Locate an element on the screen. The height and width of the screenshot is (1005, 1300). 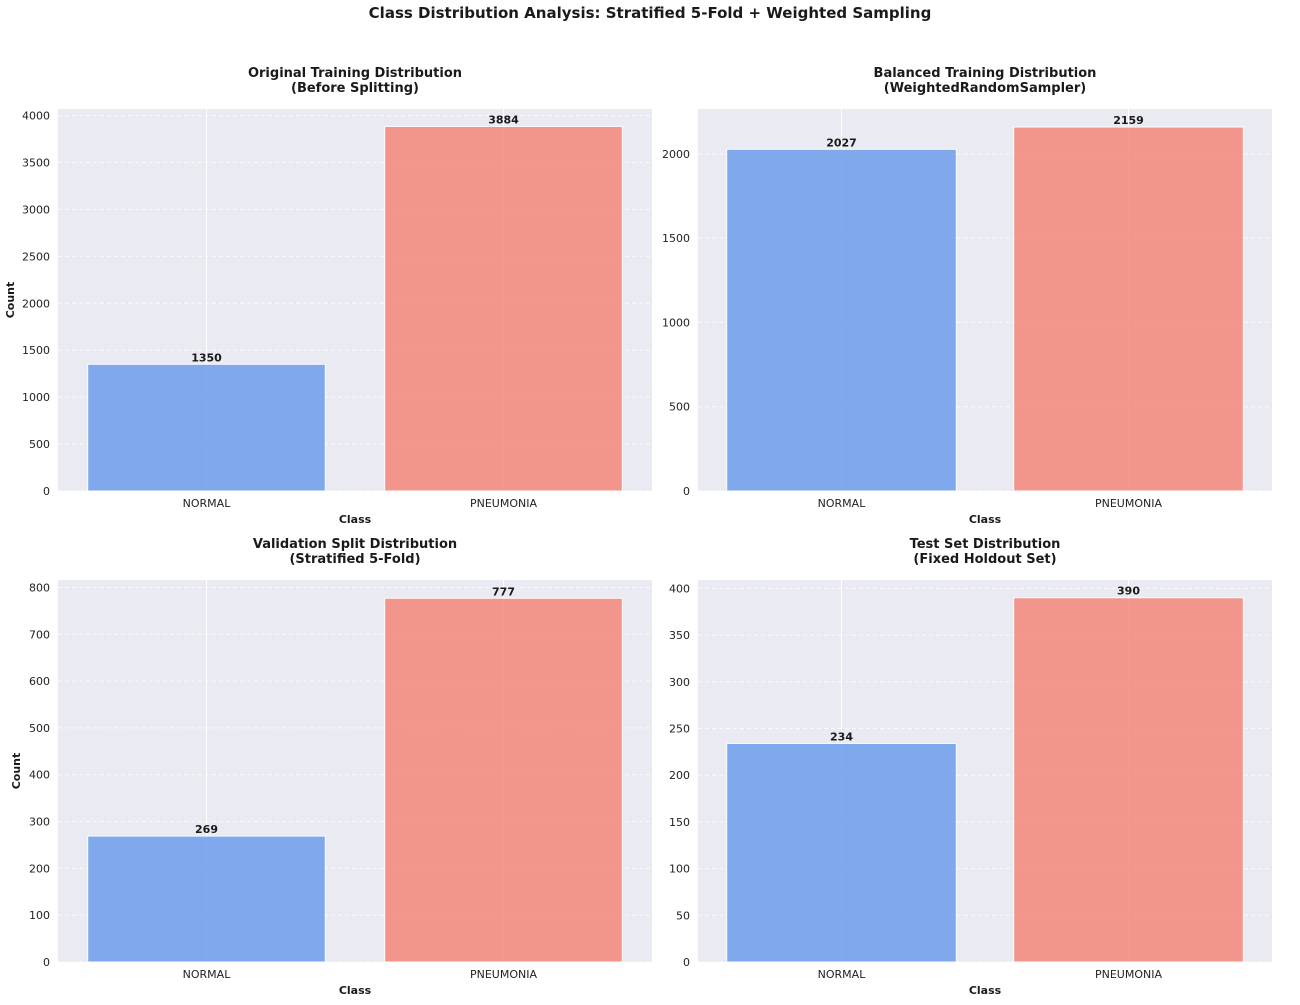
y-tick-label: 2500 is located at coordinates (36, 256).